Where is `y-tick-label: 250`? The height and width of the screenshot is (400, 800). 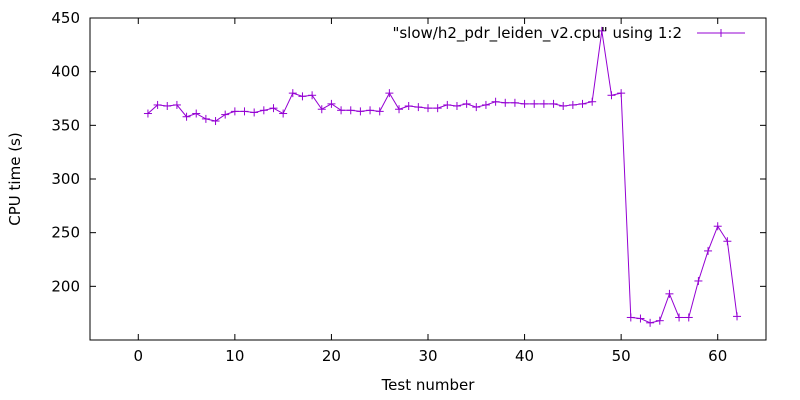 y-tick-label: 250 is located at coordinates (65, 233).